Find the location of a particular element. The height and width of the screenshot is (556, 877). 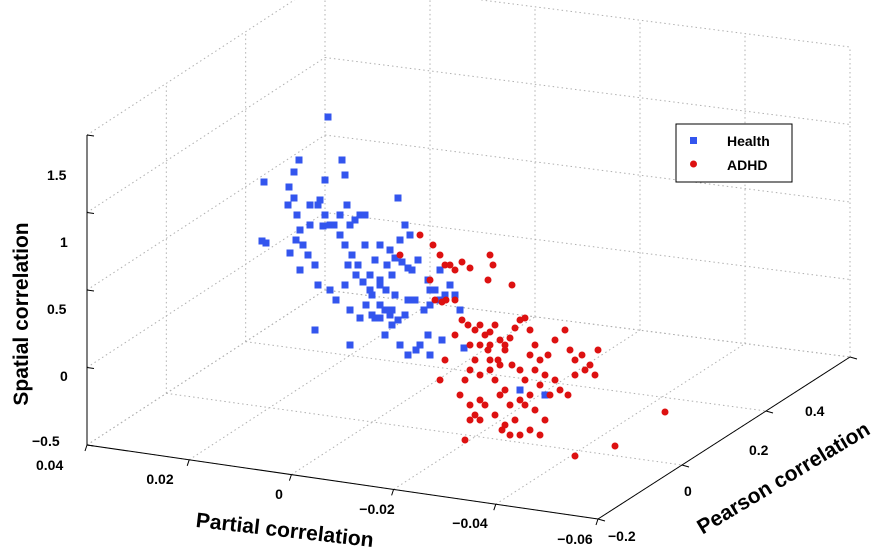

back-wall-grid-line is located at coordinates (587, 246).